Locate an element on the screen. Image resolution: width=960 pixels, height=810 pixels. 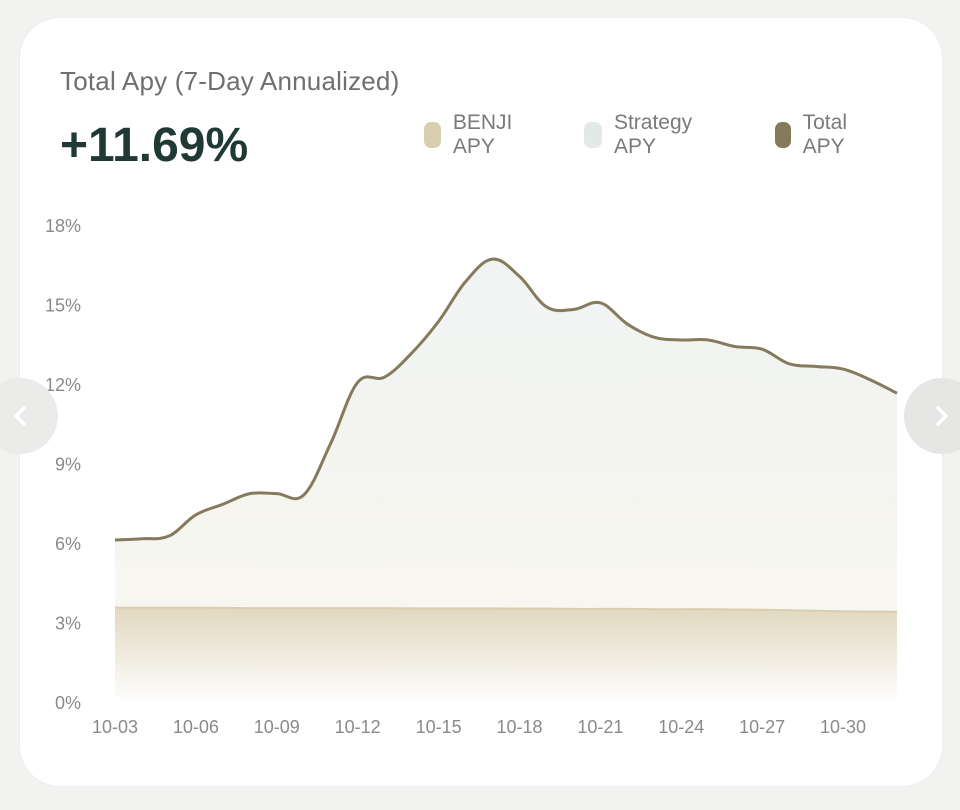
chart-title: Total Apy (7-Day Annualized) is located at coordinates (230, 81).